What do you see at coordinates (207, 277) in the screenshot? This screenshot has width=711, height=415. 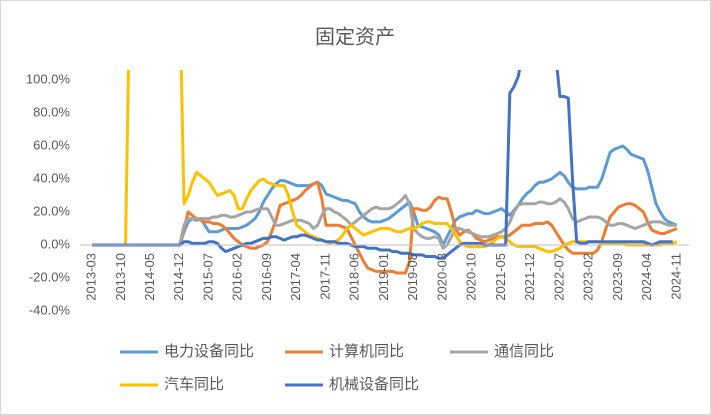 I see `x-tick-label: 2015-07` at bounding box center [207, 277].